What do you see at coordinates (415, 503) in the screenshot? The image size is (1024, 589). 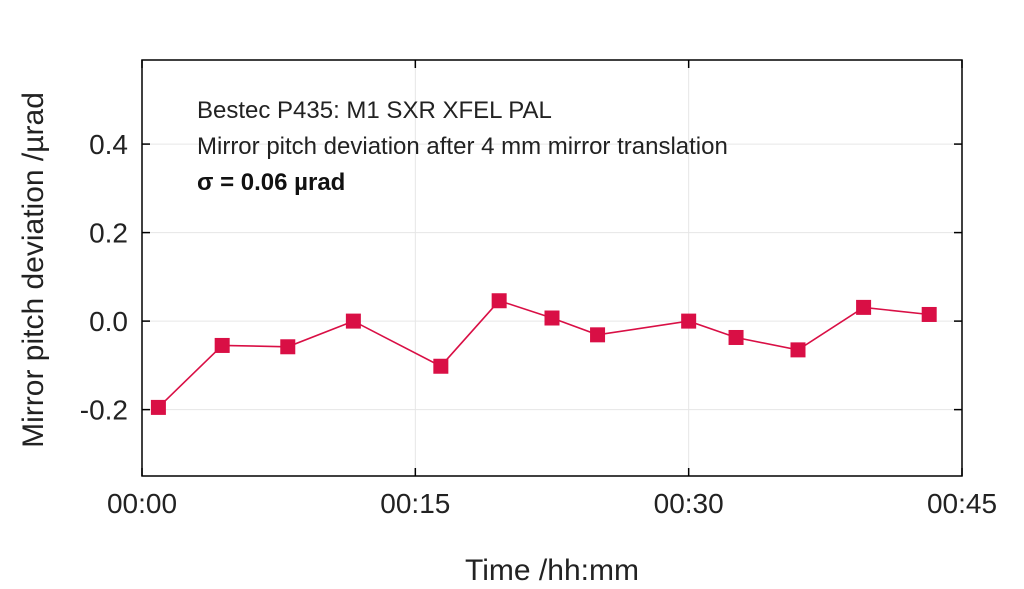 I see `x-tick-label: 00:15` at bounding box center [415, 503].